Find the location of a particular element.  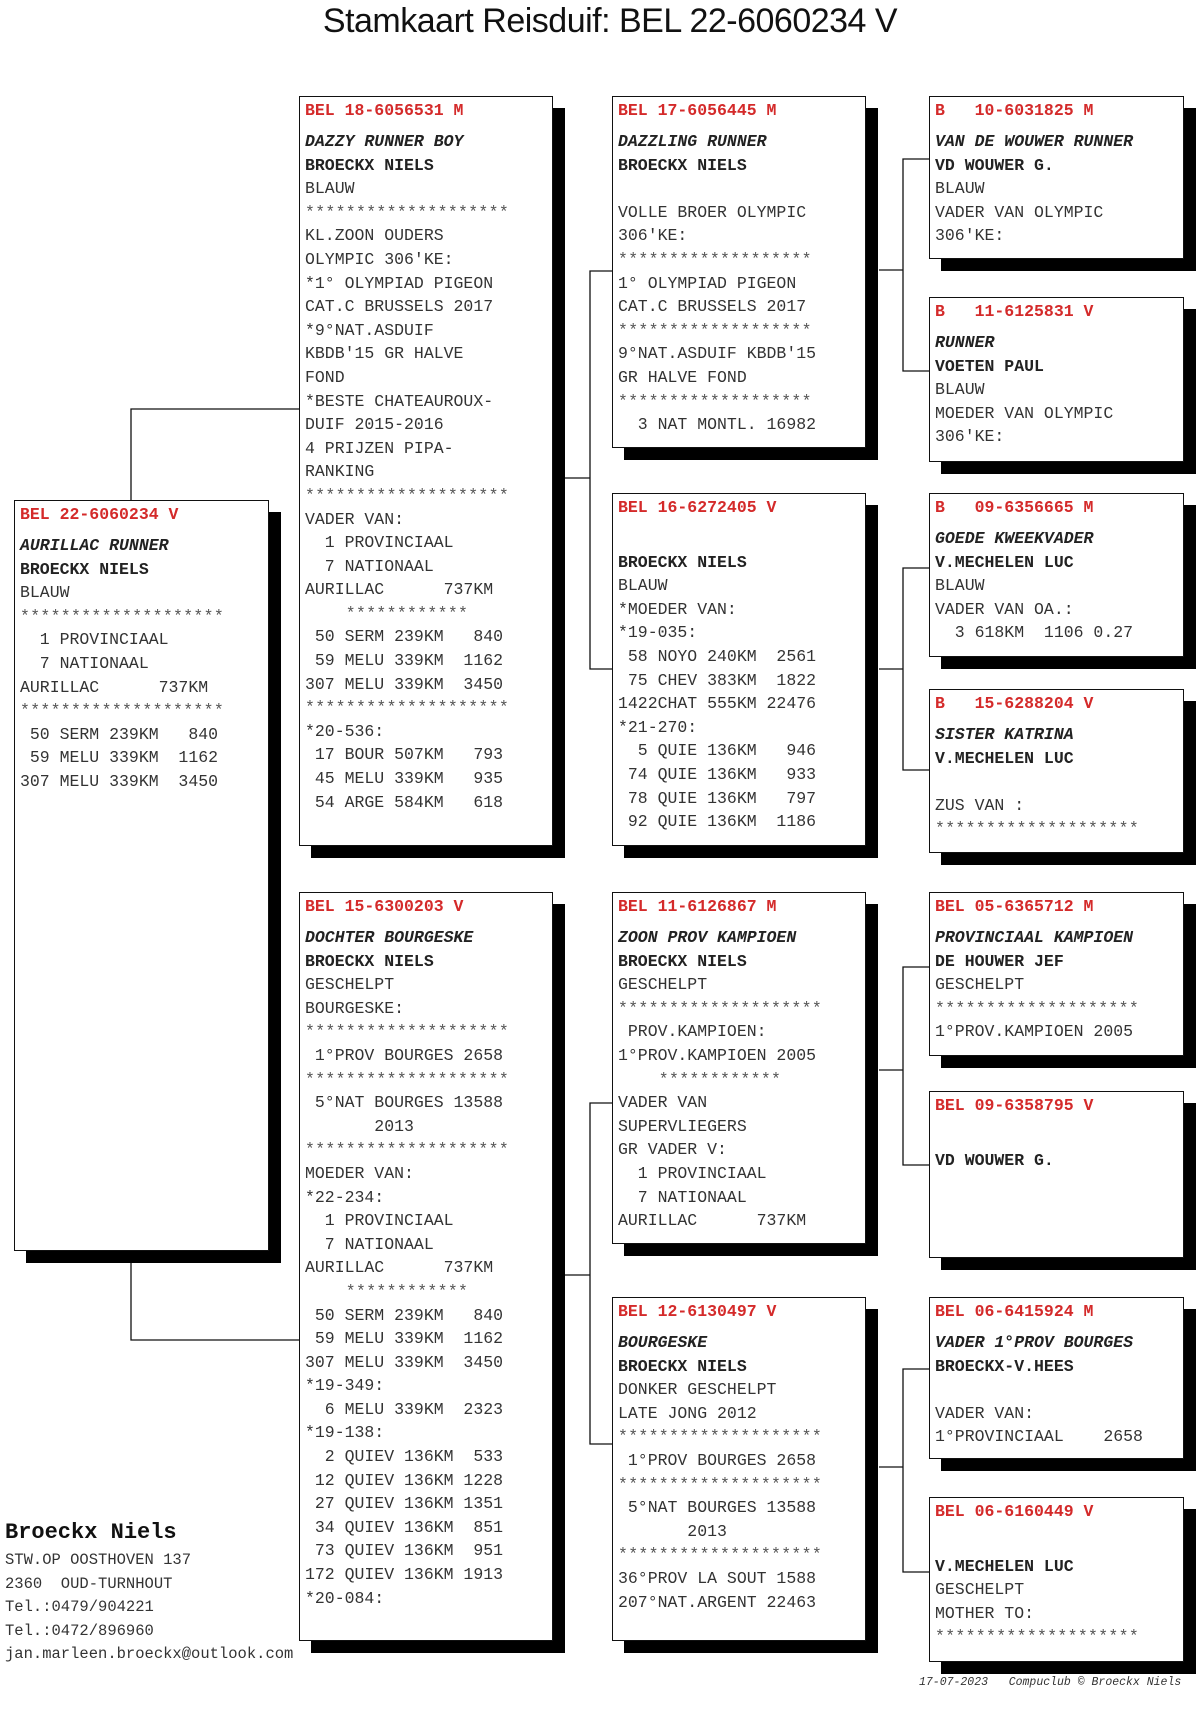

pedigree-line: *BESTE CHATEAUROUX- is located at coordinates (399, 401).